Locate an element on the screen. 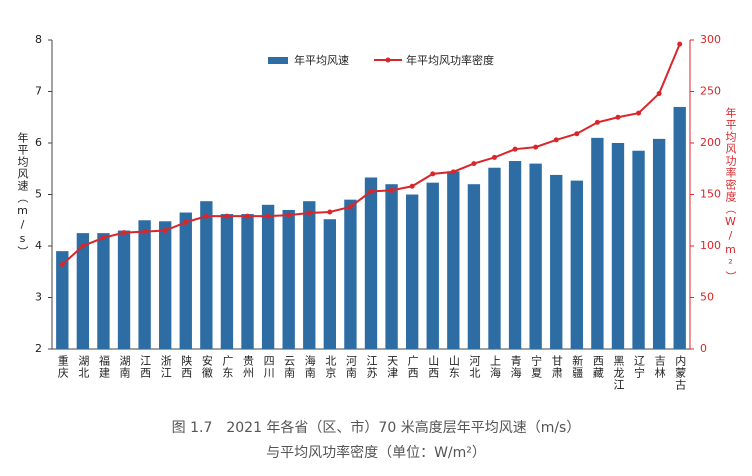 This screenshot has height=476, width=752. y2-tick-label: 50 is located at coordinates (707, 297).